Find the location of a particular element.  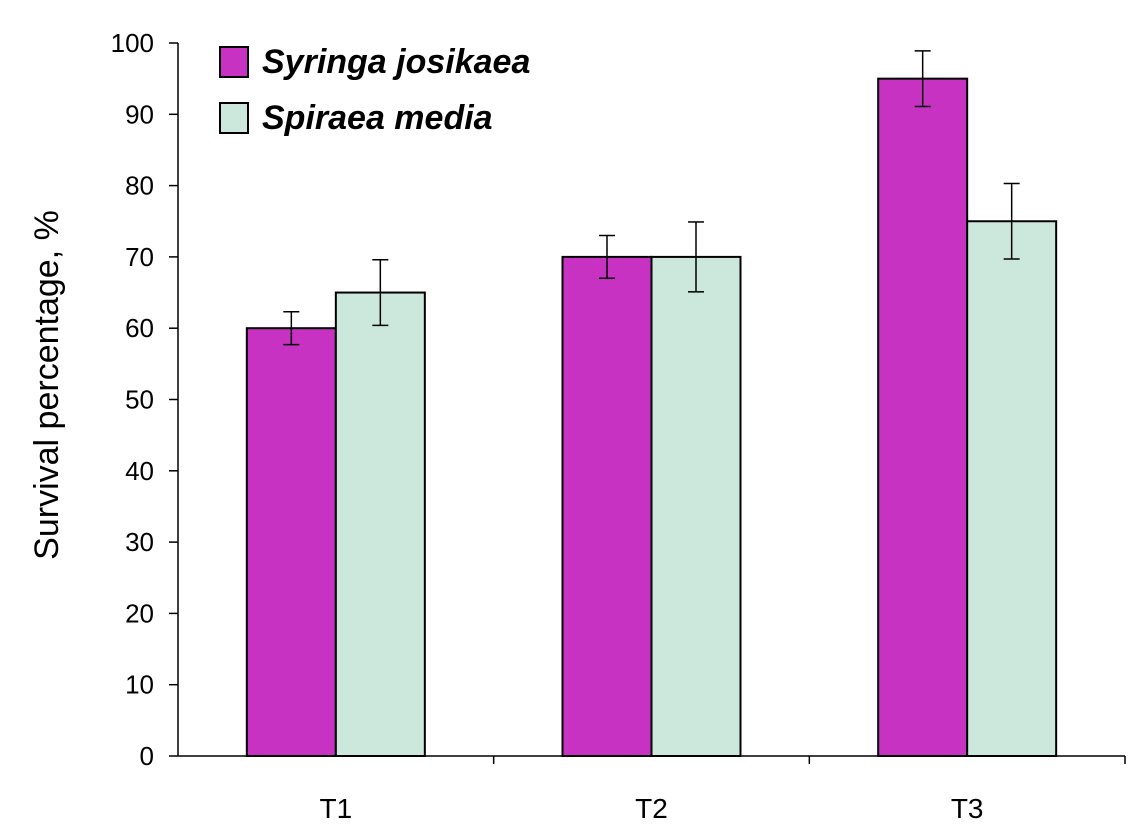

y-tick-label-50: 50 is located at coordinates (139, 400).